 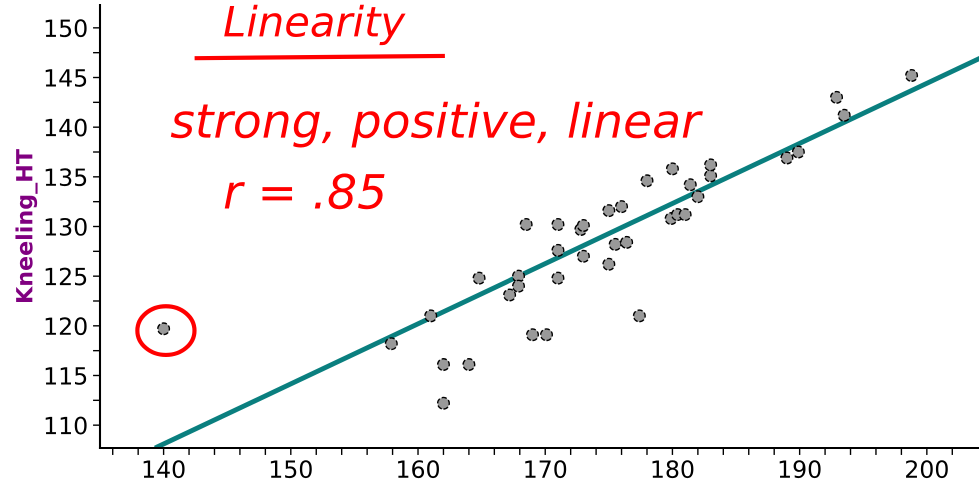 What do you see at coordinates (545, 469) in the screenshot?
I see `x-tick-label: 170` at bounding box center [545, 469].